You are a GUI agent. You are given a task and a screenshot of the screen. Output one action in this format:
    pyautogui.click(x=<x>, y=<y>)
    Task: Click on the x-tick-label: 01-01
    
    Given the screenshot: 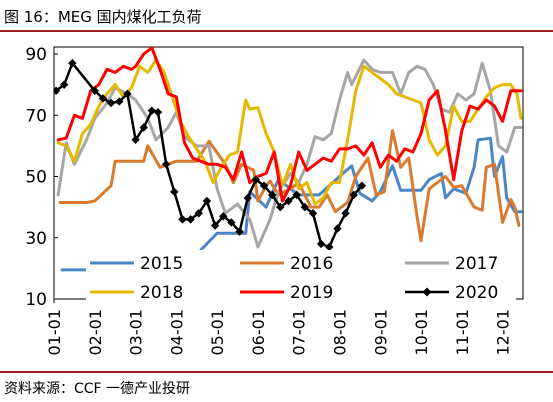 What is the action you would take?
    pyautogui.click(x=54, y=332)
    